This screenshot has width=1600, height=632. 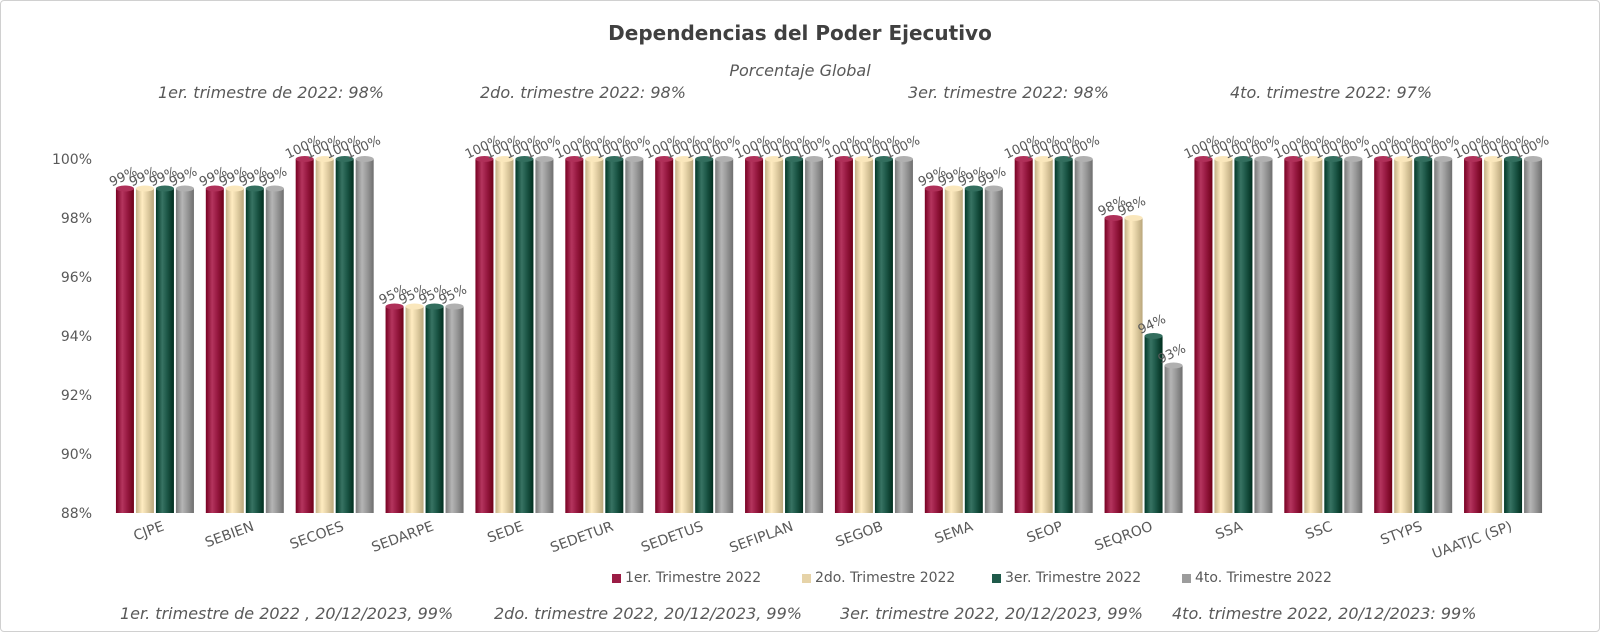 I want to click on legend-swatch-q4, so click(x=1186, y=578).